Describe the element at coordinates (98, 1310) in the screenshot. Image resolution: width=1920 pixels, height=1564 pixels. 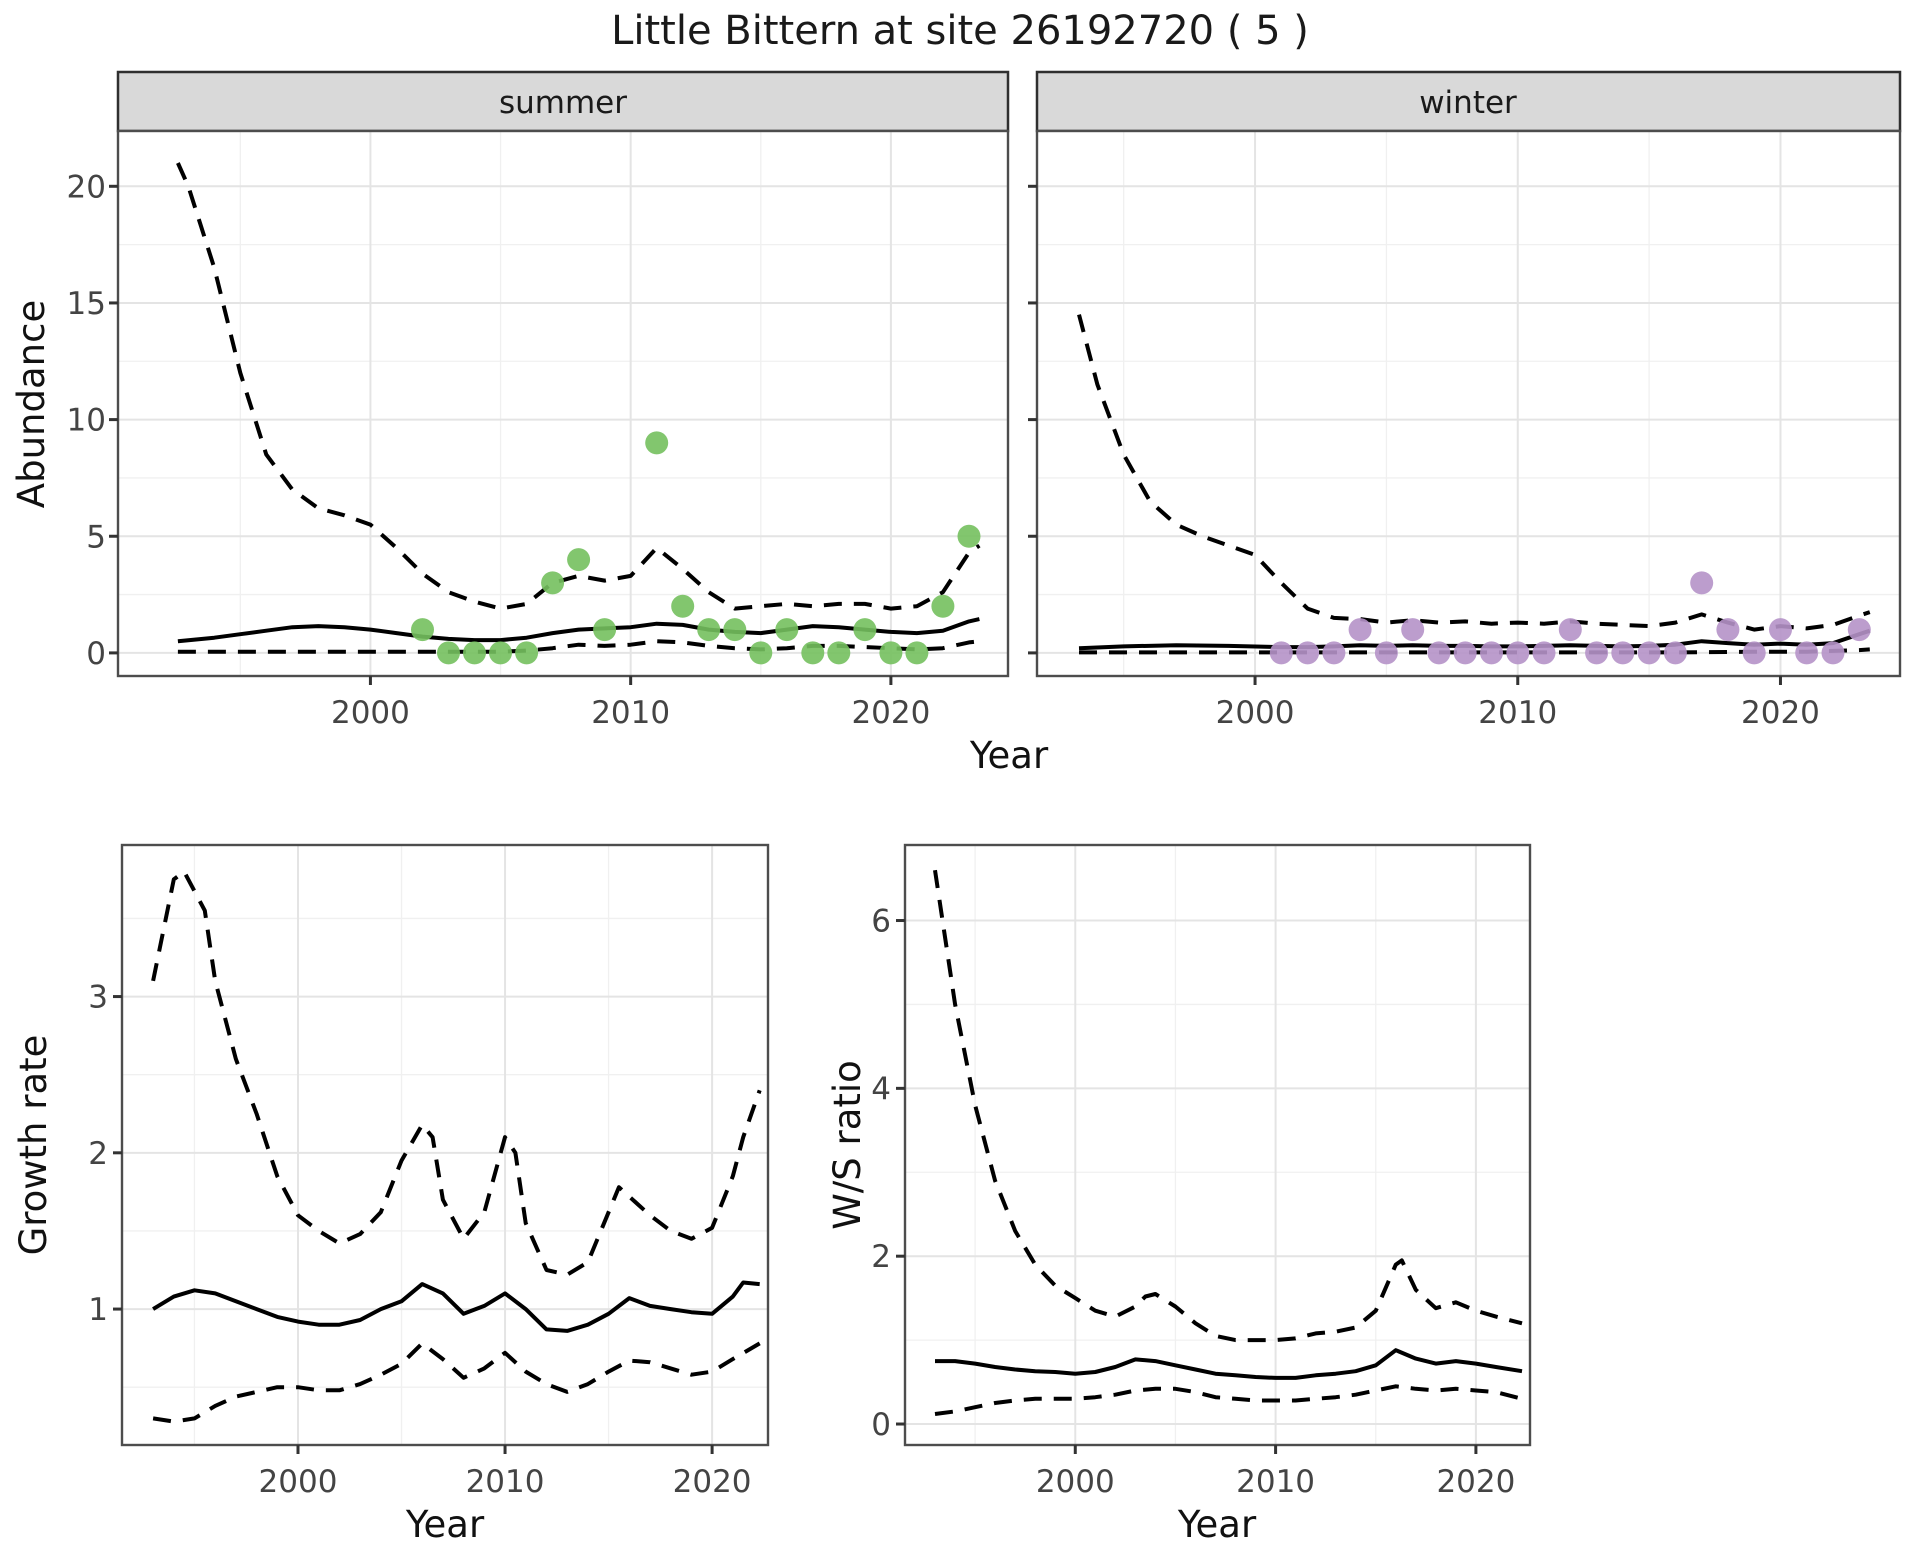
I see `y-tick-label: 1` at that location.